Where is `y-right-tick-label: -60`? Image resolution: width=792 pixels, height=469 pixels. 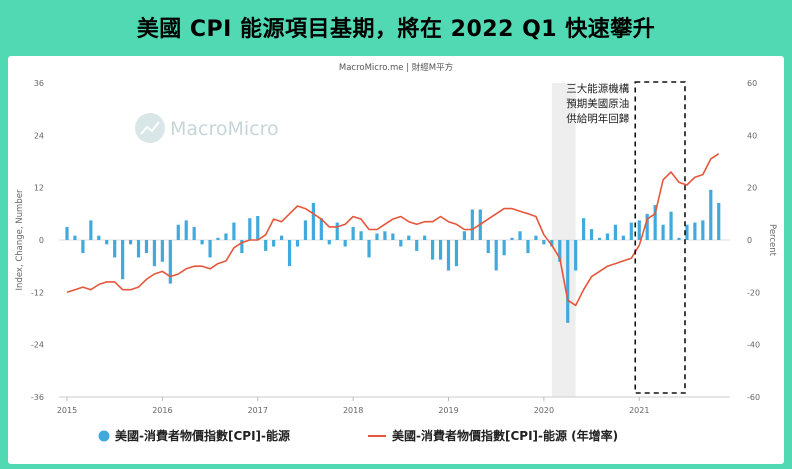 y-right-tick-label: -60 is located at coordinates (753, 397).